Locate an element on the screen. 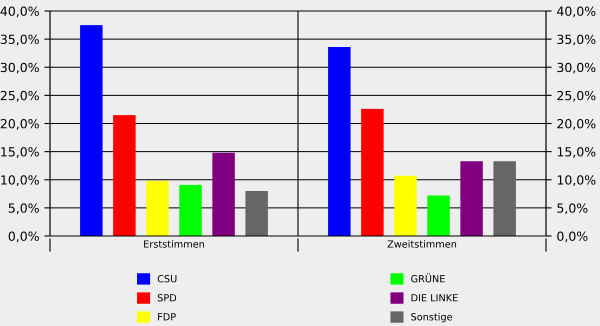 This screenshot has height=326, width=600. y2-tick-label: 5,0% is located at coordinates (572, 208).